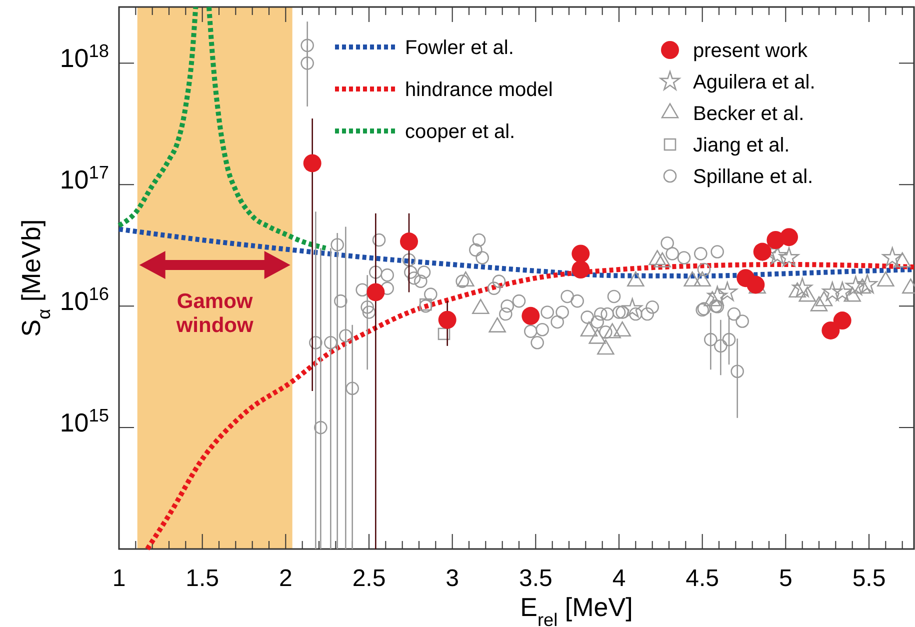  Describe the element at coordinates (453, 578) in the screenshot. I see `x-tick-label: 3` at that location.